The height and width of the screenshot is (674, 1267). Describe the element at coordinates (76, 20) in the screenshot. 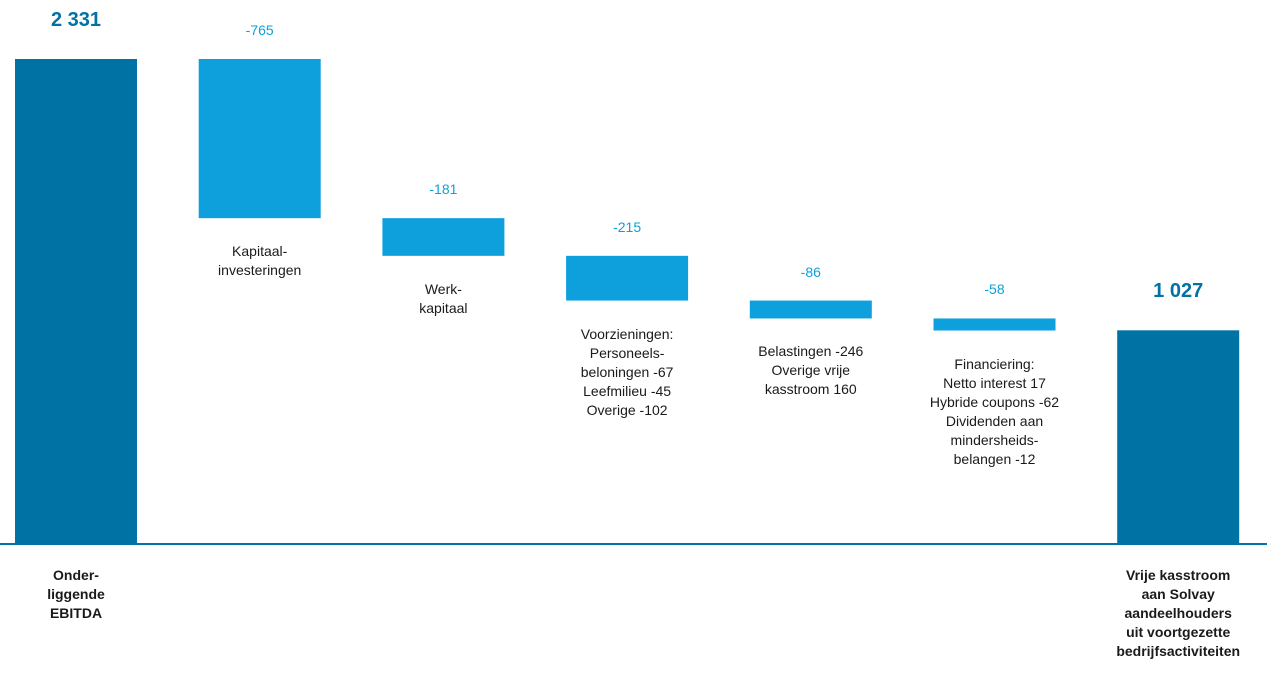

I see `value-label: 2 331` at that location.